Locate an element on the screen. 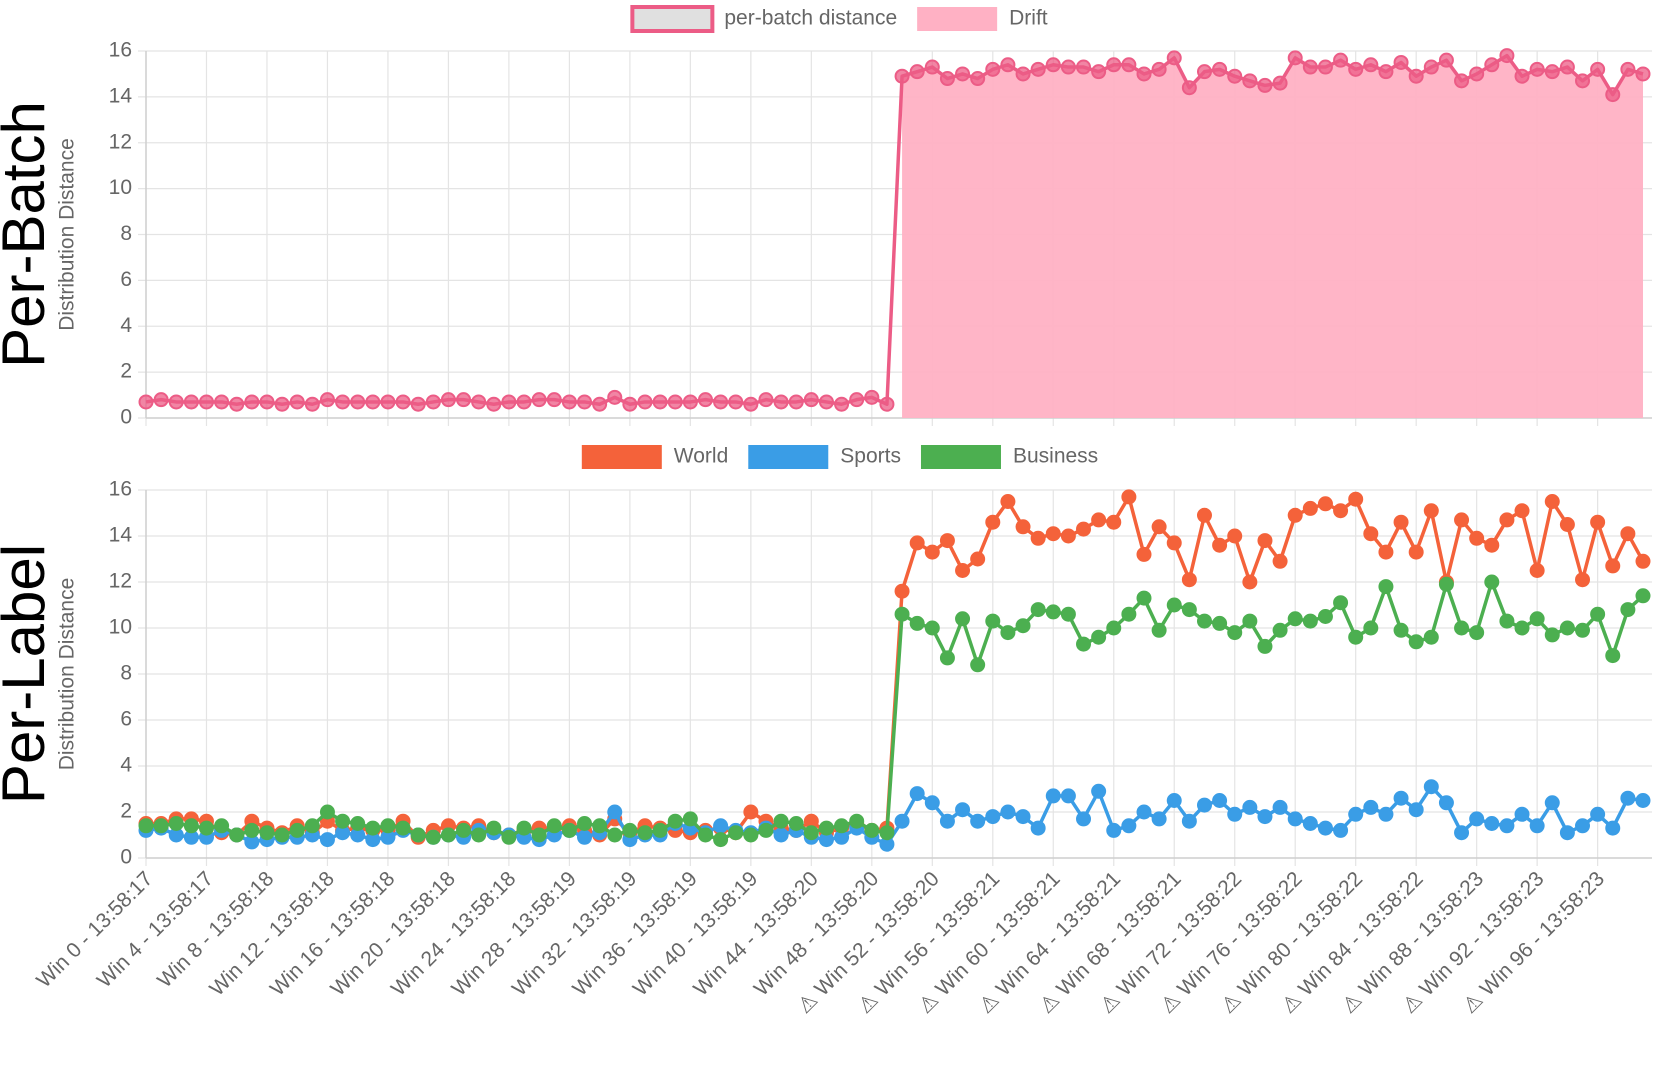  y-tick-label: 4 is located at coordinates (126, 765).